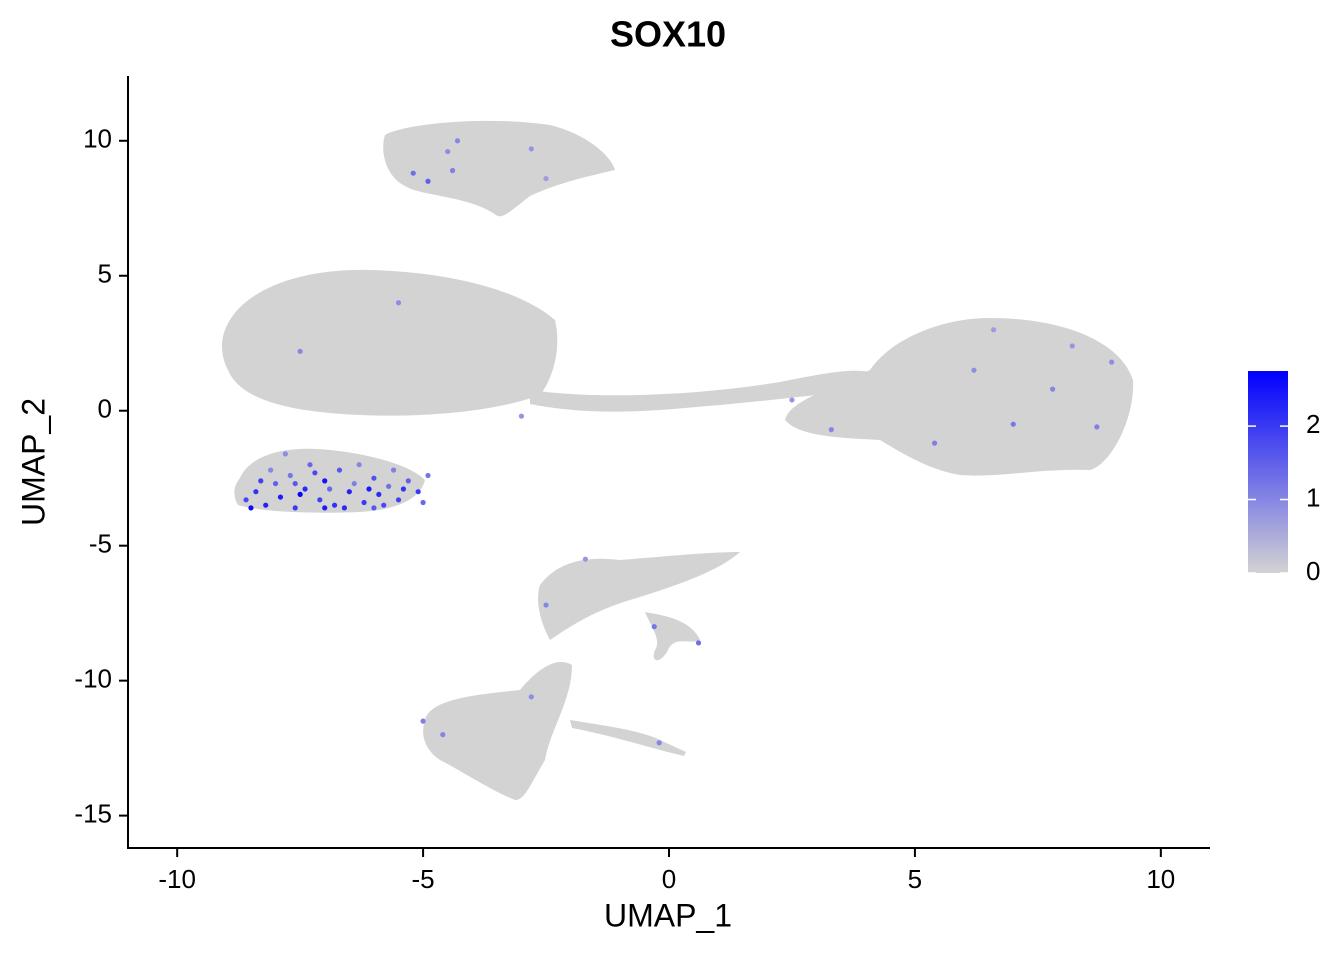 The height and width of the screenshot is (965, 1344). Describe the element at coordinates (668, 915) in the screenshot. I see `x-axis-title: UMAP_1` at that location.